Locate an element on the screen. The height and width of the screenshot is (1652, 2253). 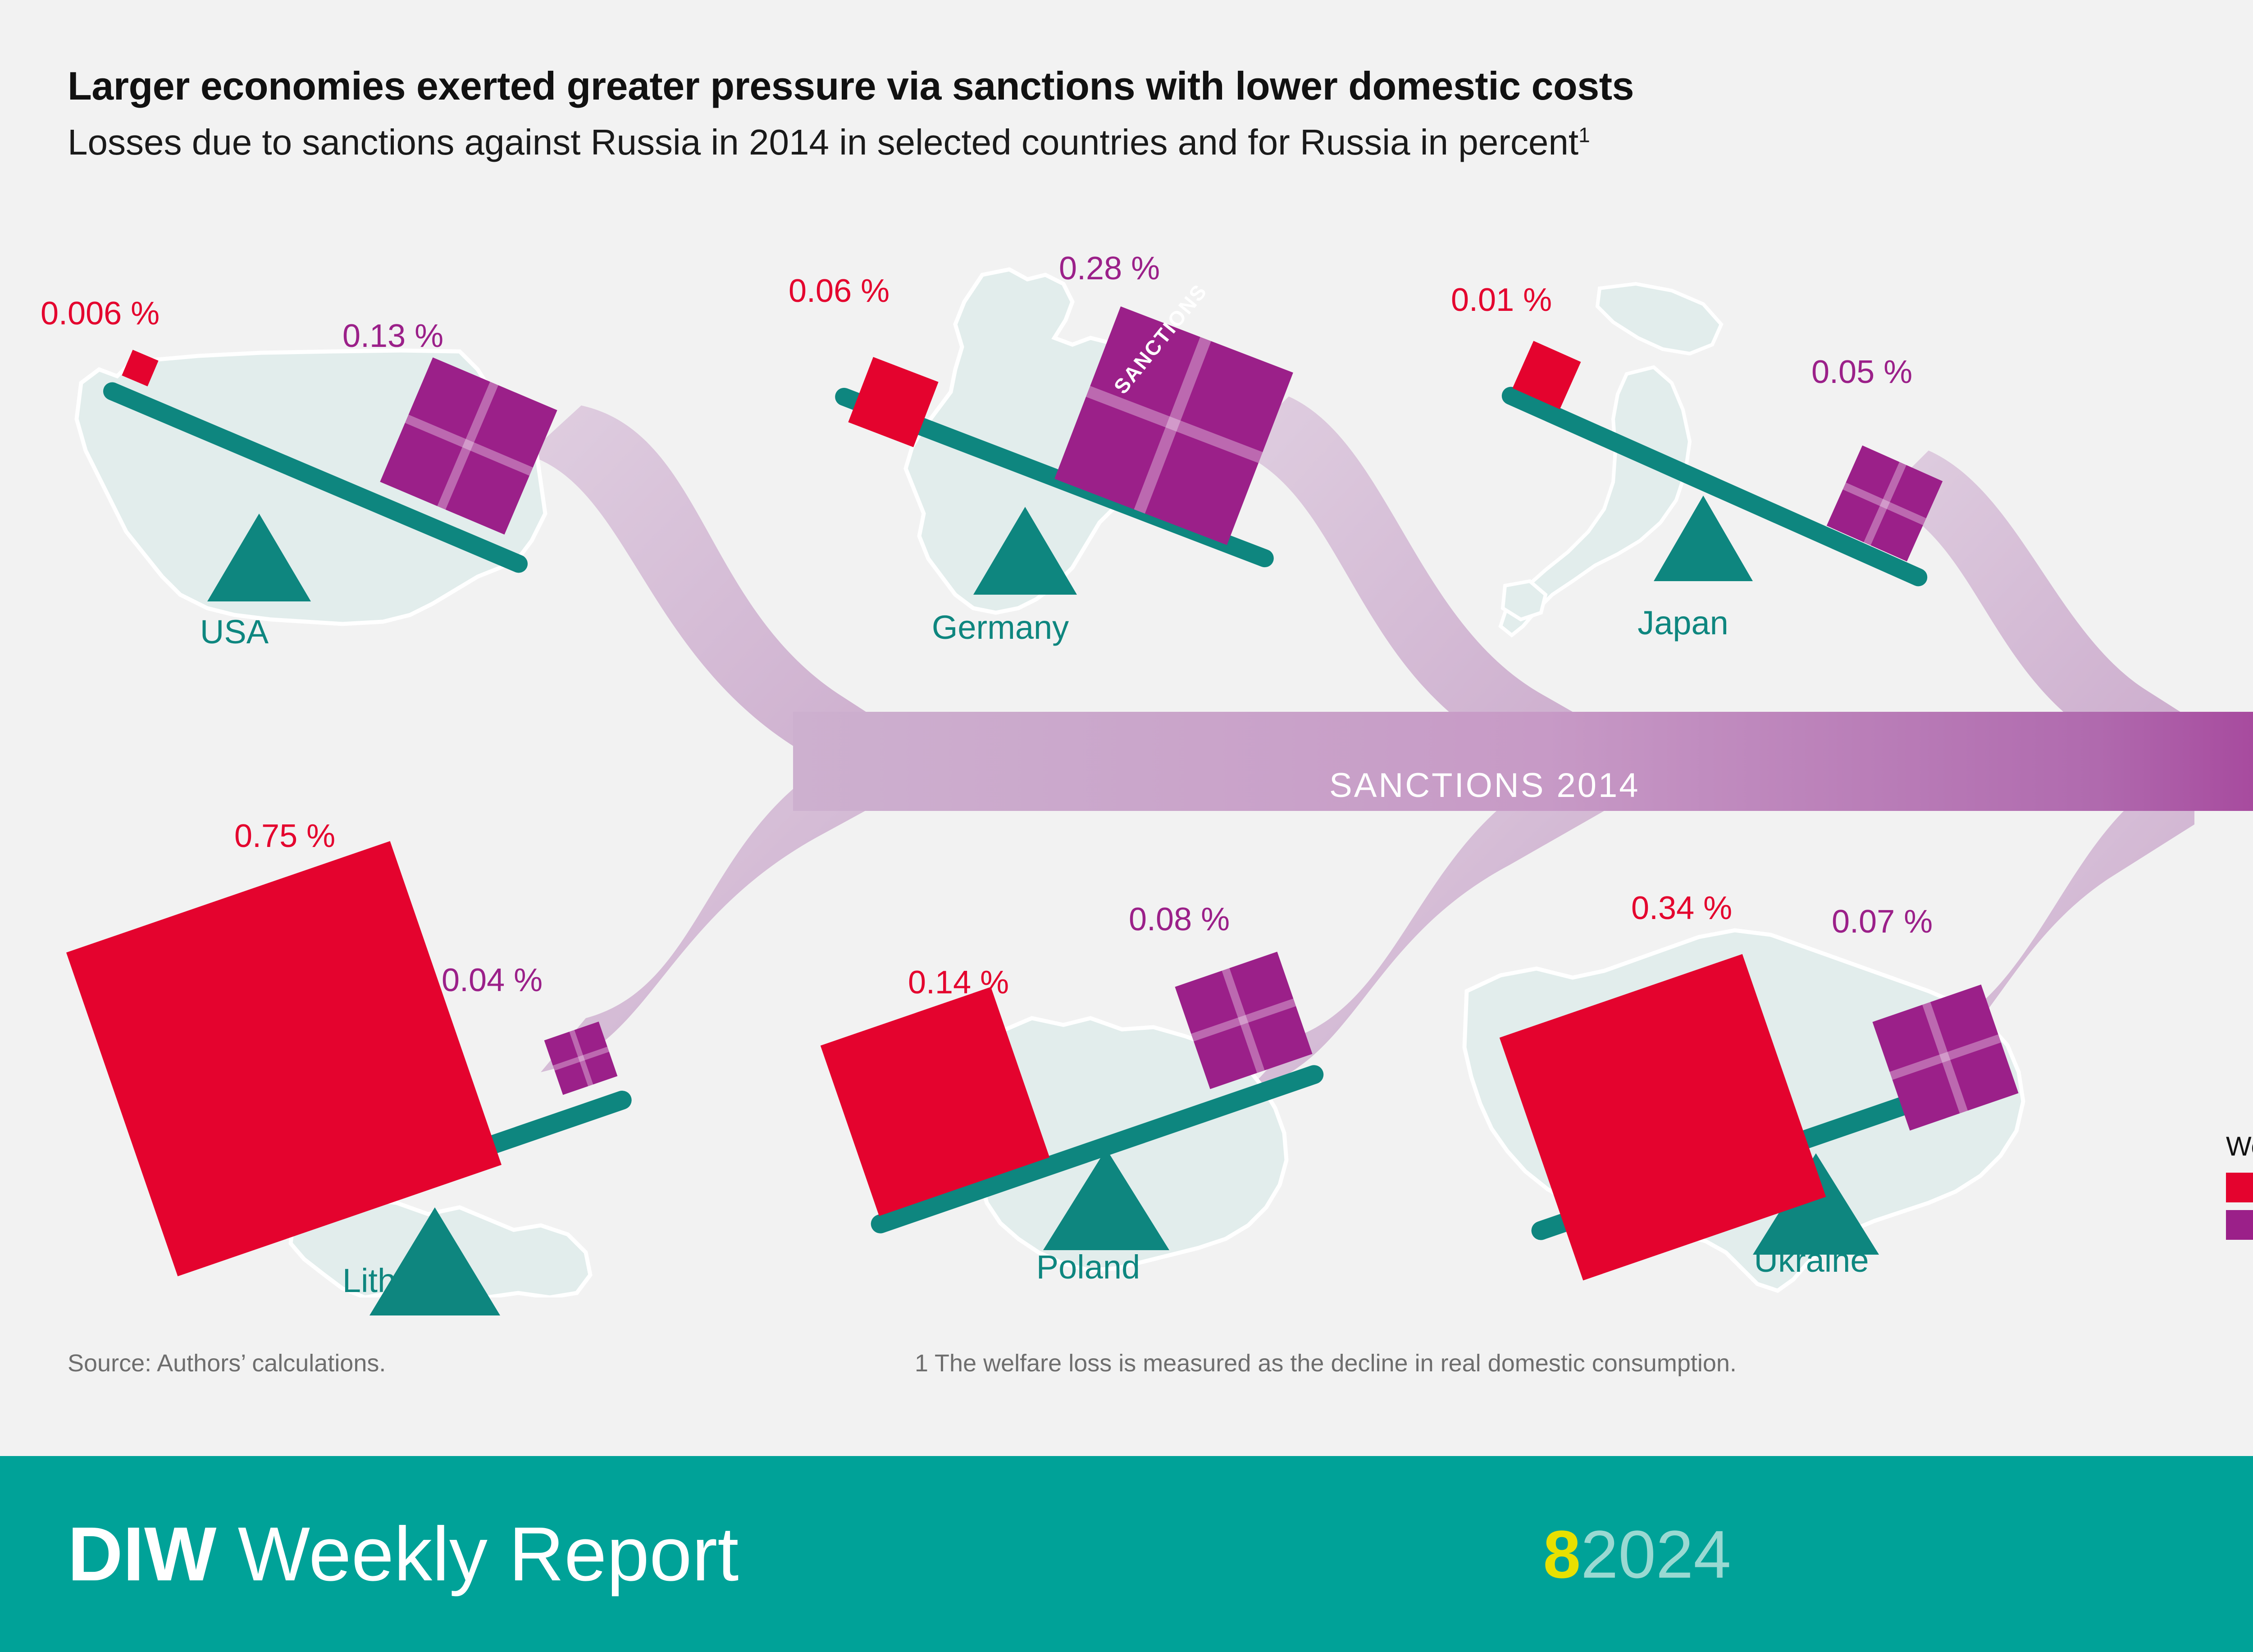
scale-japan: 0.01 % 0.05 % Japan is located at coordinates (1721, 456).